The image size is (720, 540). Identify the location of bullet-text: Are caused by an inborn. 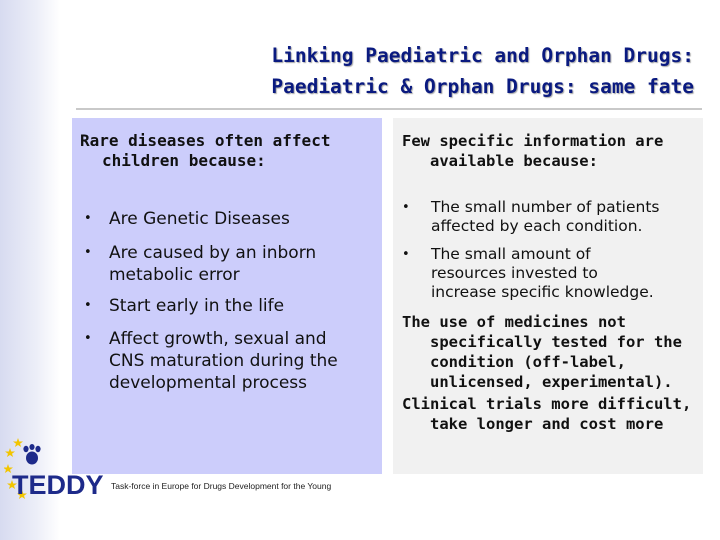
(213, 253).